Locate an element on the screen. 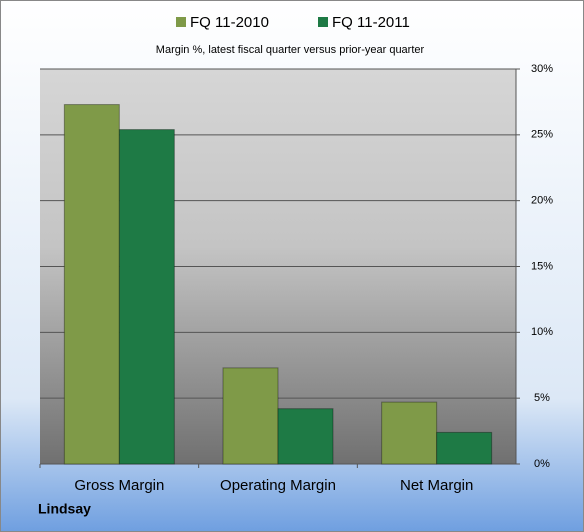  y-tick-label: 10% is located at coordinates (542, 332).